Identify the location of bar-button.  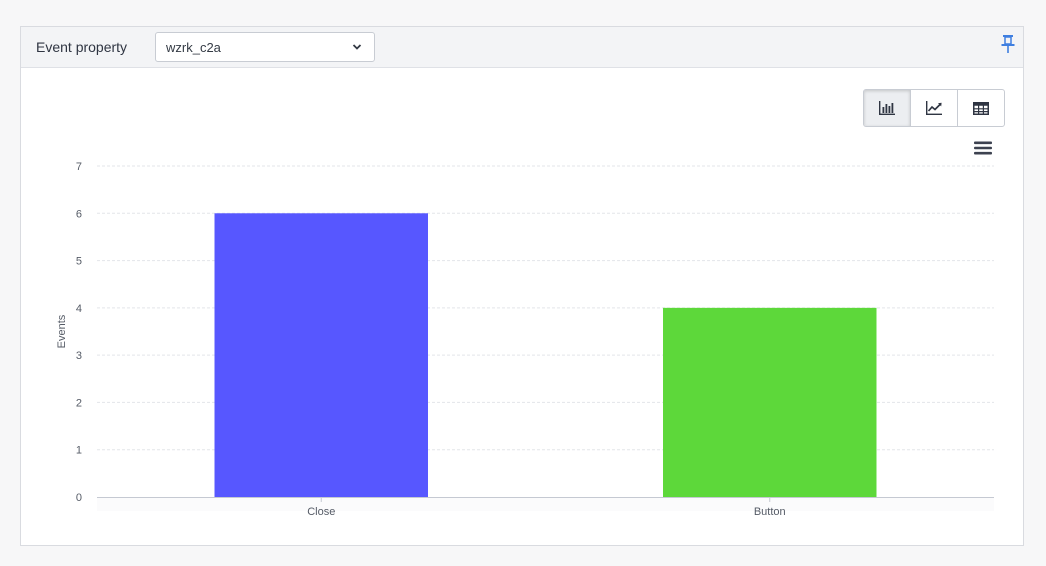
(770, 402).